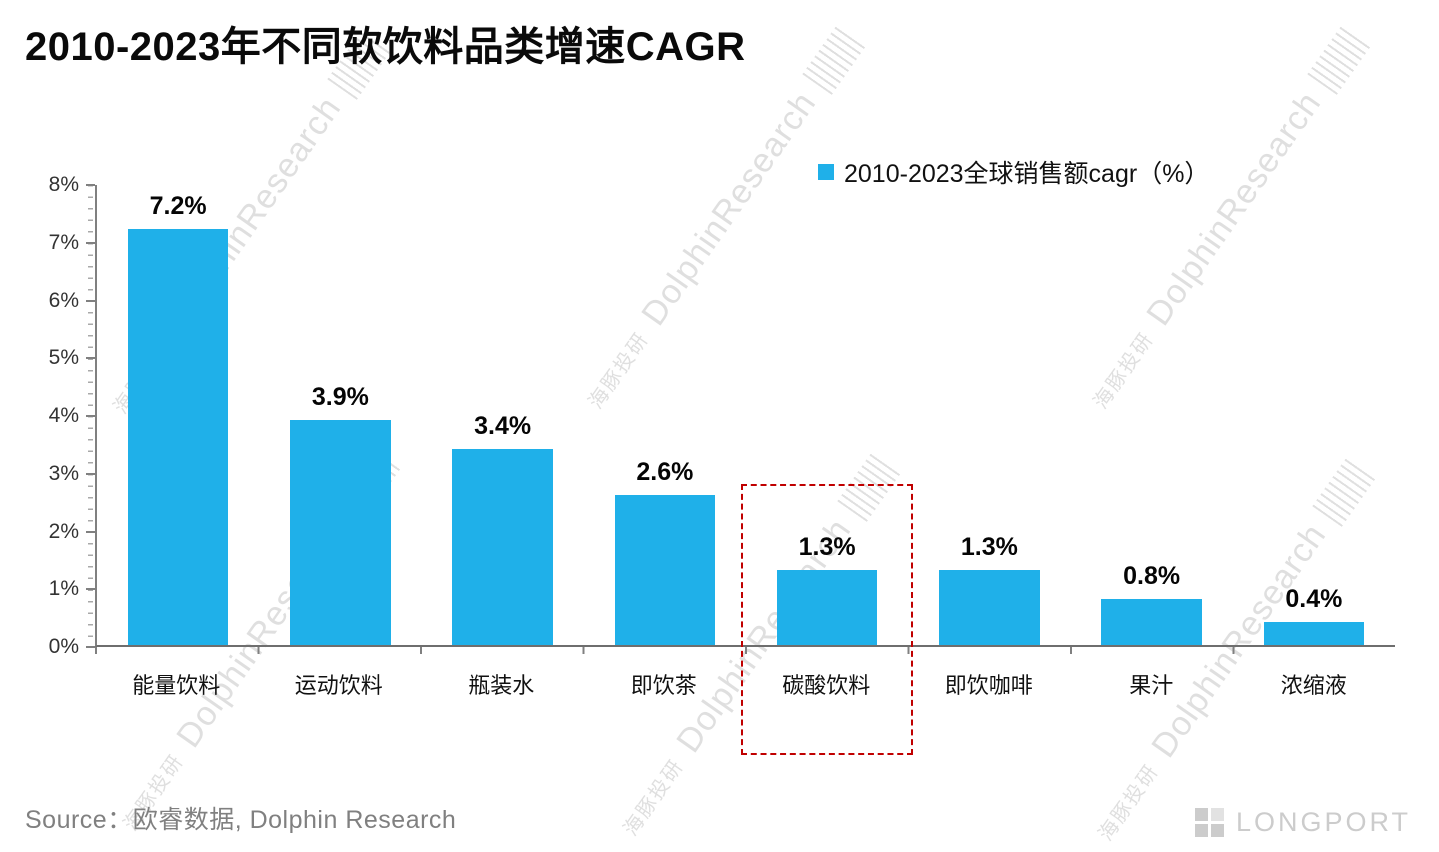 This screenshot has height=852, width=1439. What do you see at coordinates (63, 358) in the screenshot?
I see `y-tick-label: 5%` at bounding box center [63, 358].